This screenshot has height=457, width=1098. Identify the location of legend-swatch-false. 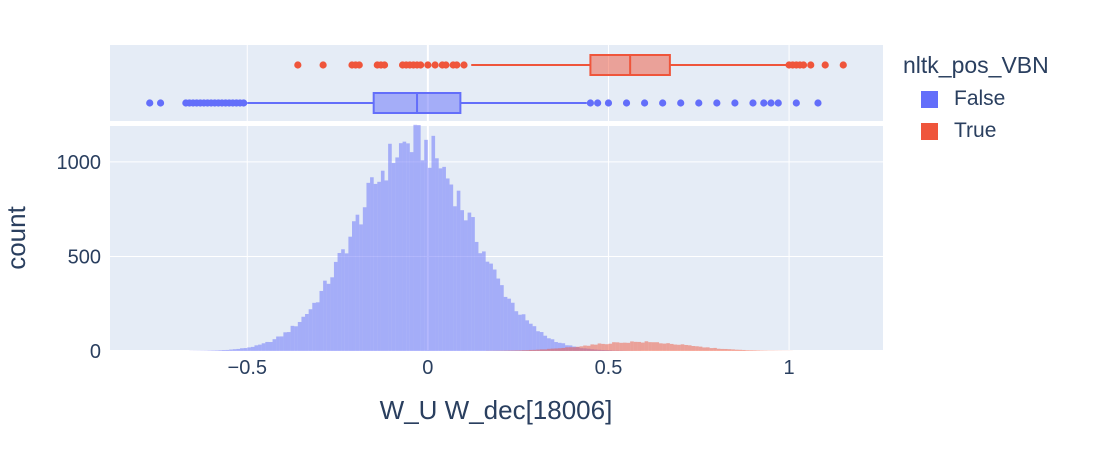
(929, 99).